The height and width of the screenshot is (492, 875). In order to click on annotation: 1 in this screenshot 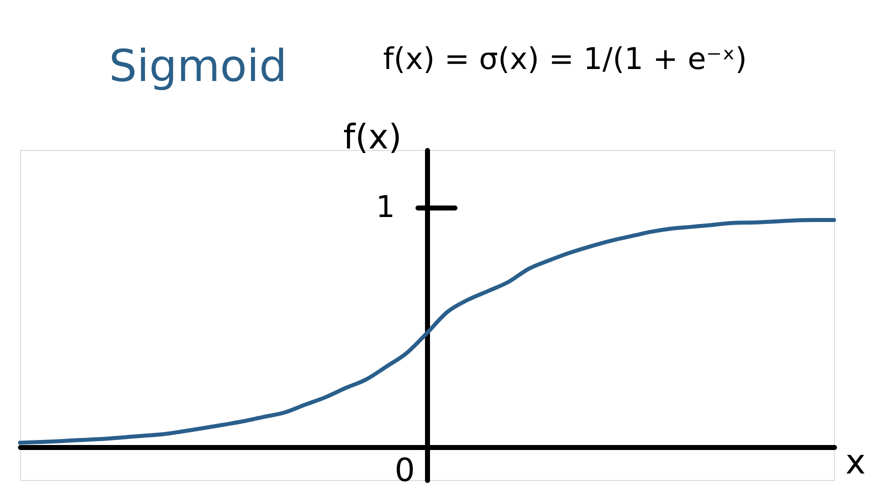, I will do `click(385, 207)`.